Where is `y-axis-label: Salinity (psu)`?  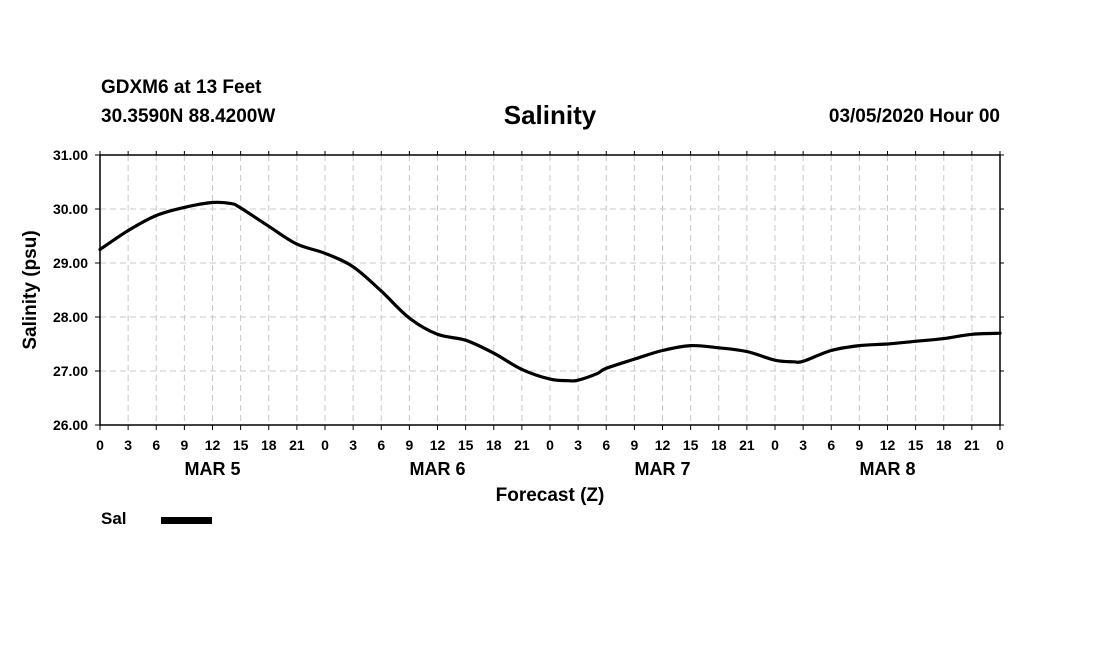
y-axis-label: Salinity (psu) is located at coordinates (30, 289).